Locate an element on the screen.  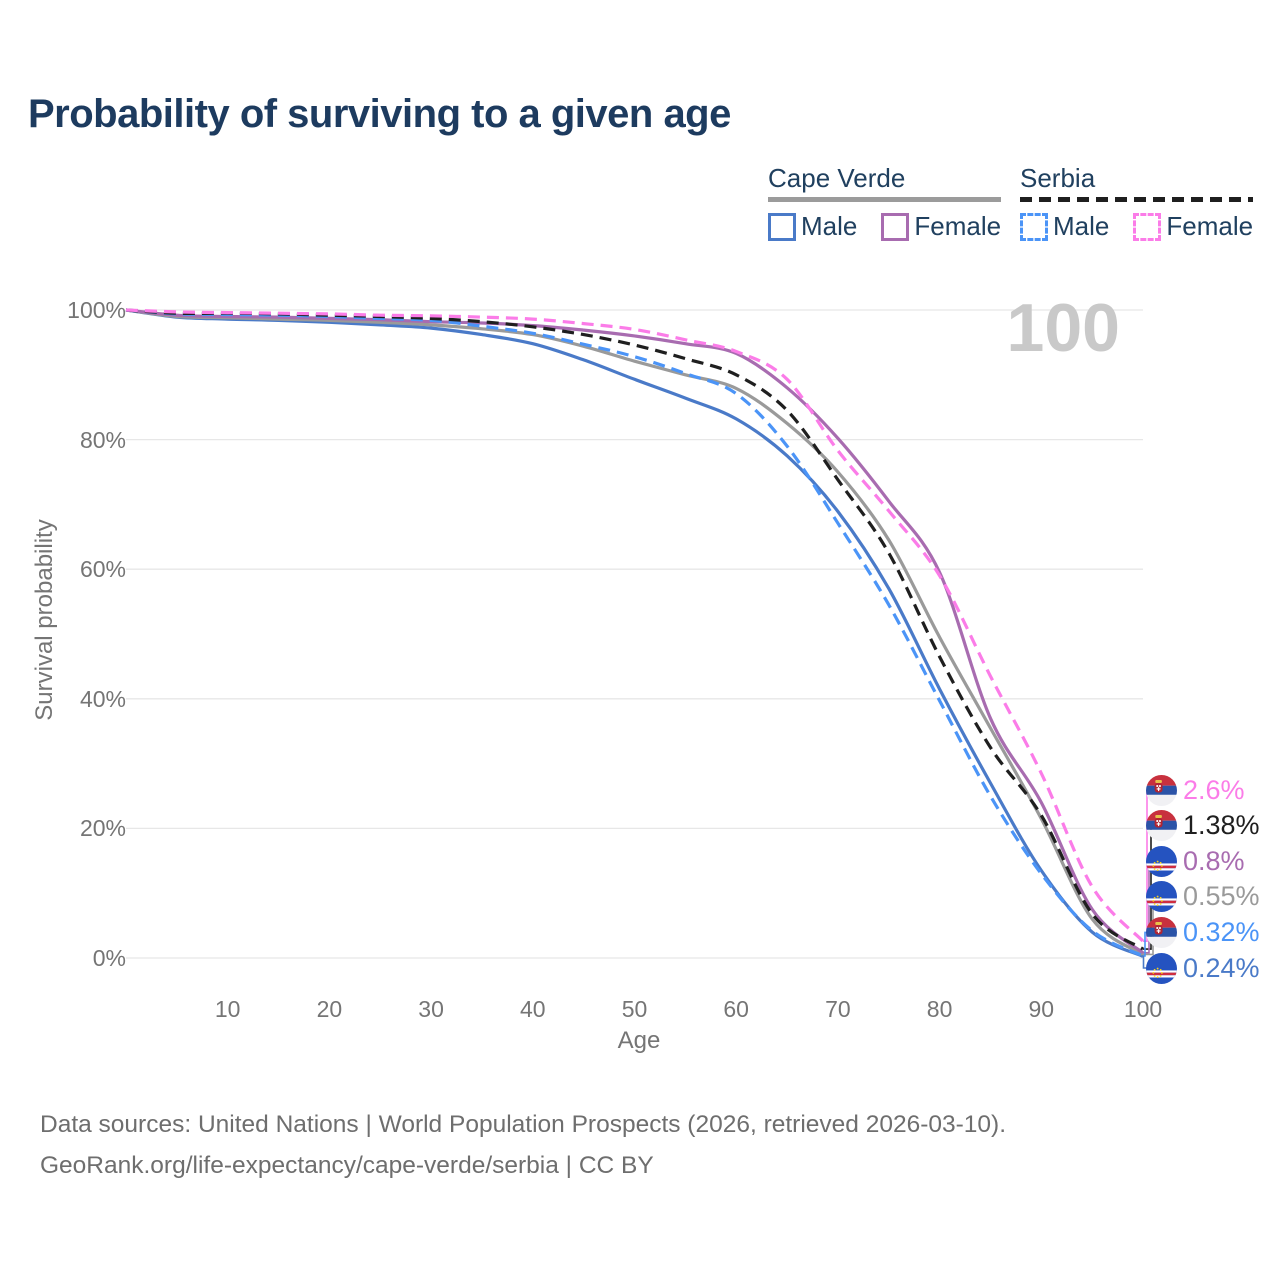
y-tick-label: 80% is located at coordinates (102, 439).